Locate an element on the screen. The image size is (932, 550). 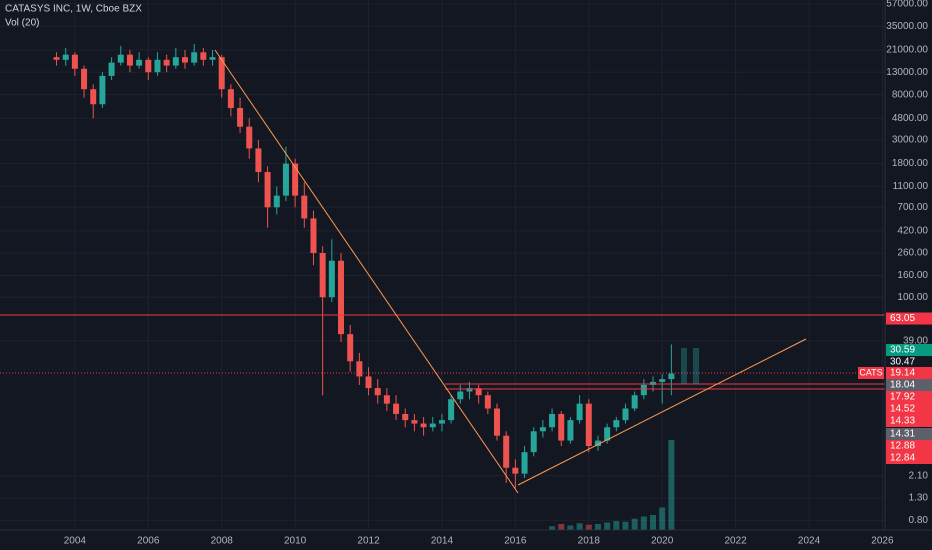
x-tick-label: 2022 is located at coordinates (735, 541).